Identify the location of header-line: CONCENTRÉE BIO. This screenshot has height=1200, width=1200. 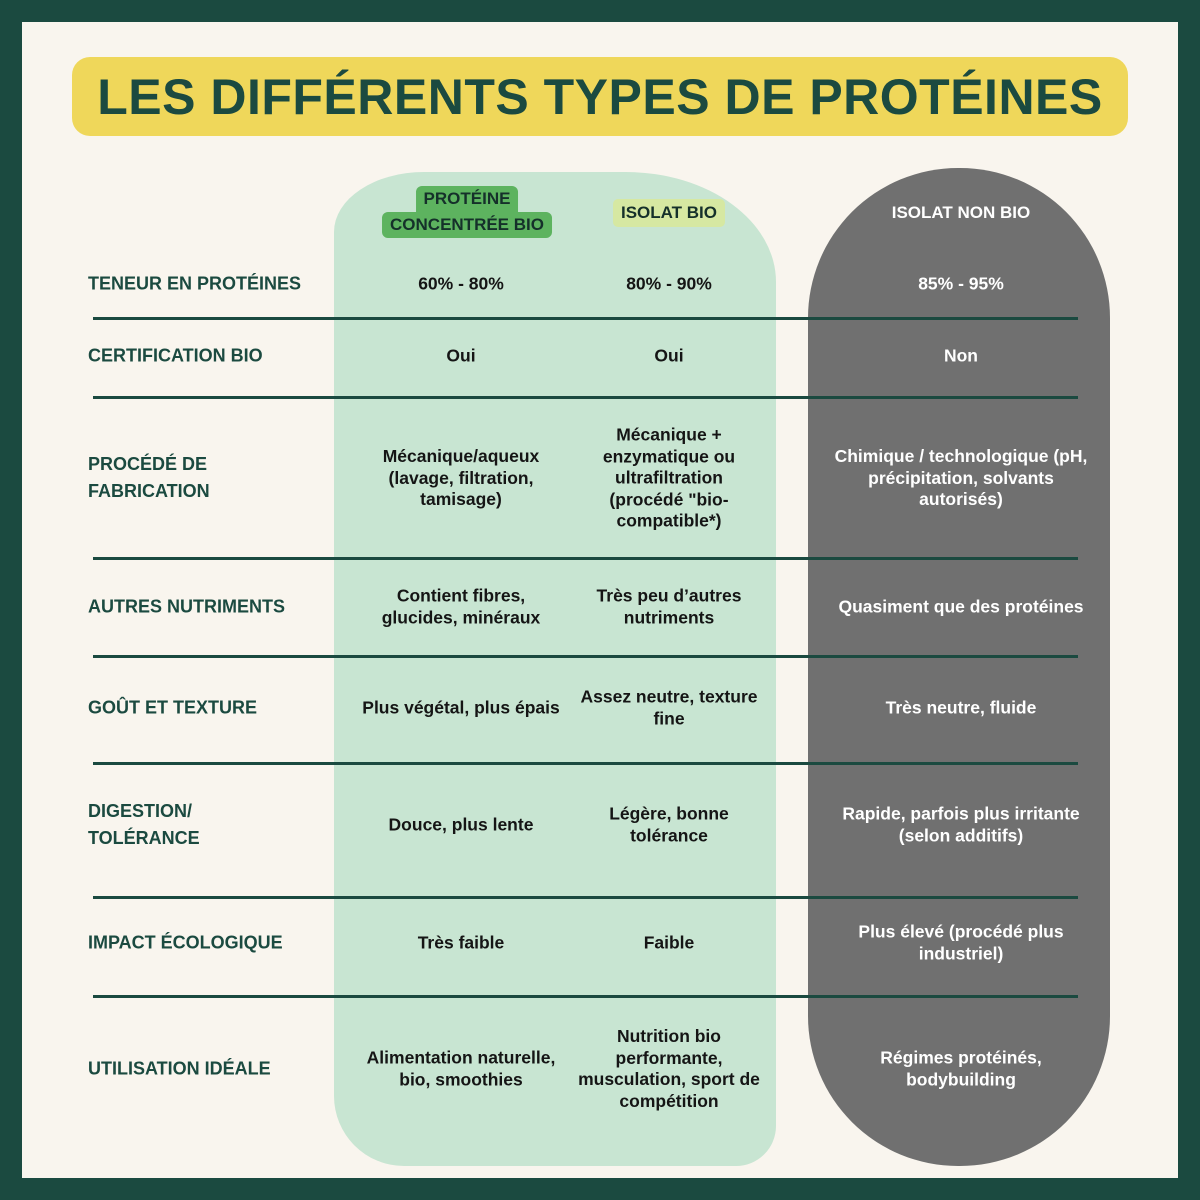
(467, 225).